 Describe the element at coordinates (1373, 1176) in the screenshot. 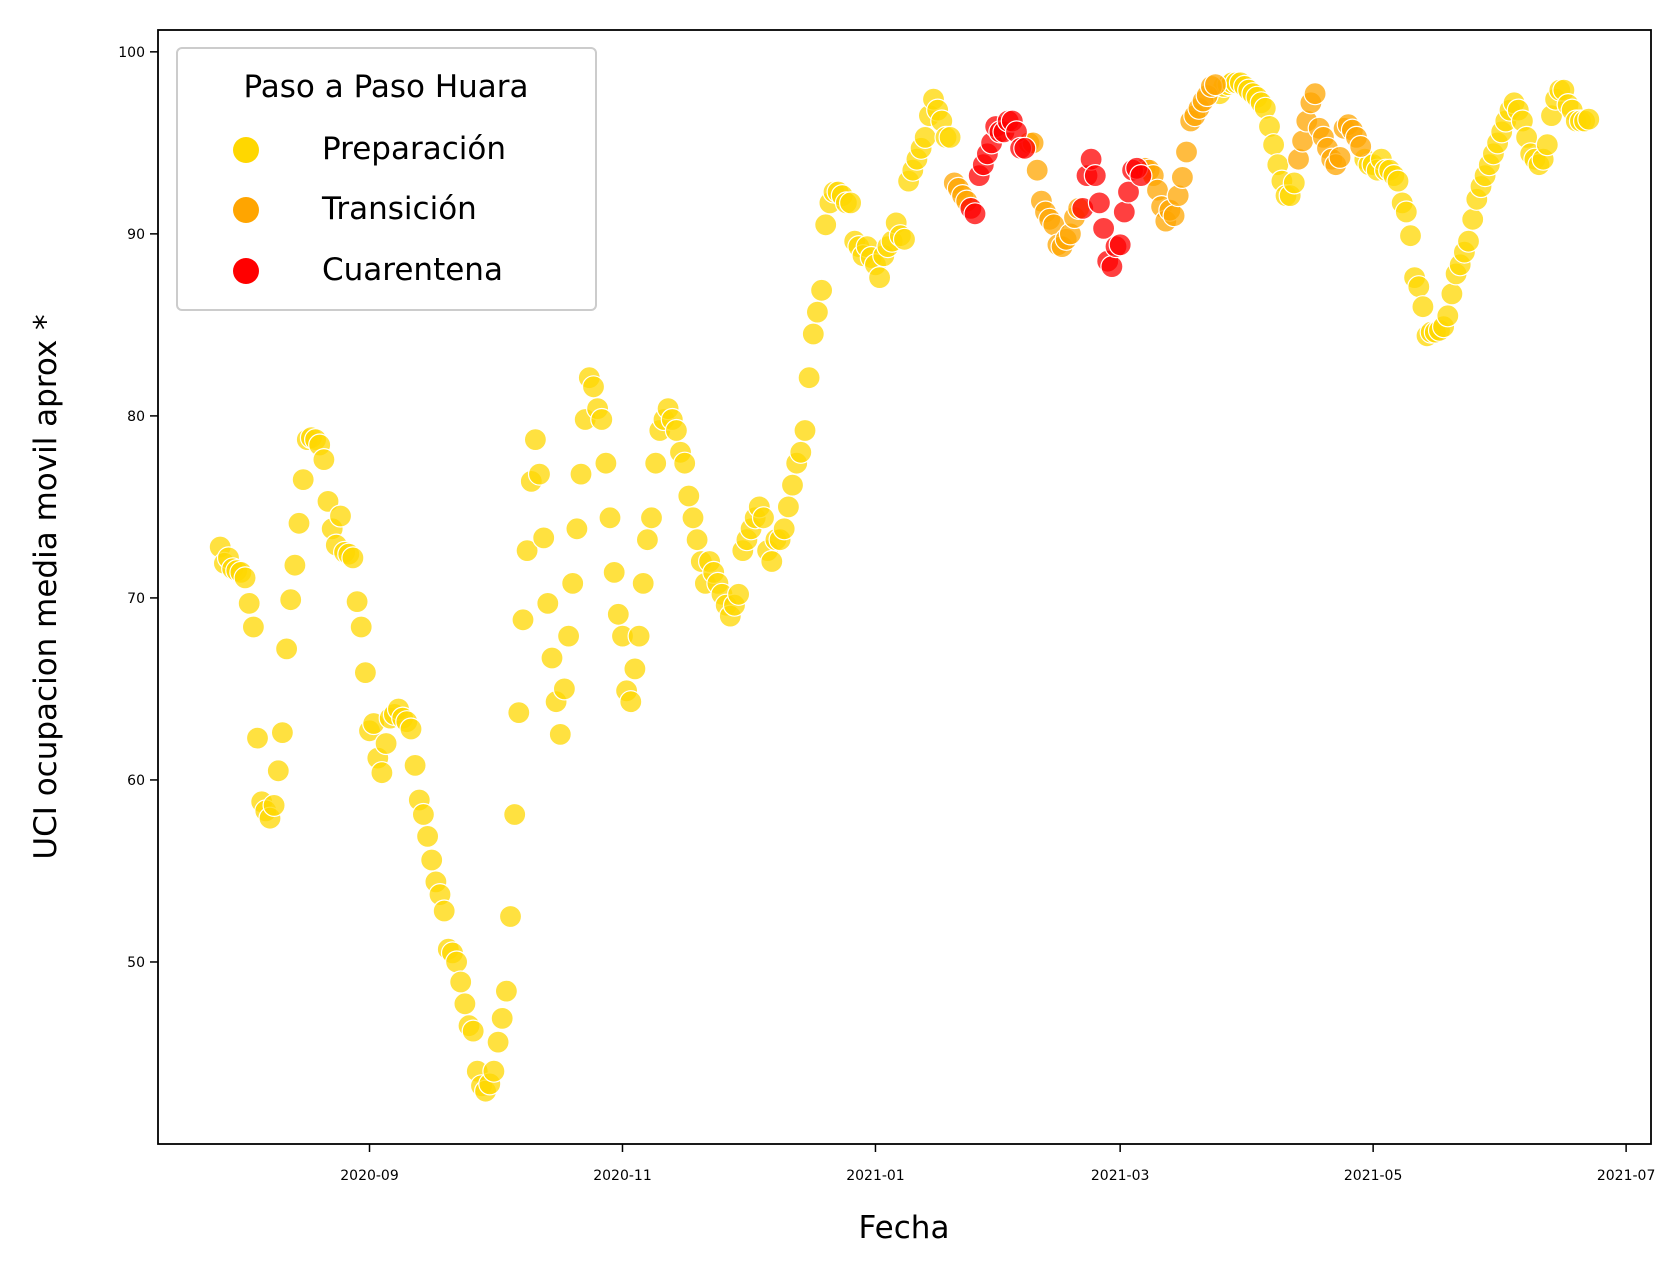

I see `x-tick-label: 2021-05` at that location.